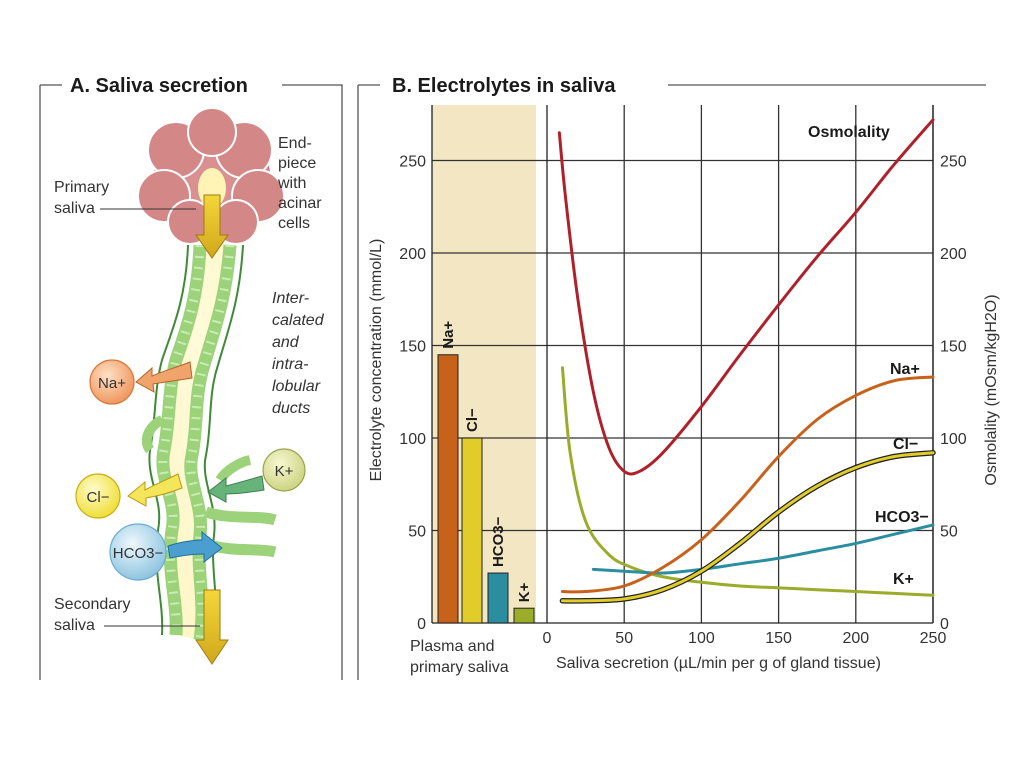 The width and height of the screenshot is (1024, 767). I want to click on k-ion-label: K+, so click(284, 471).